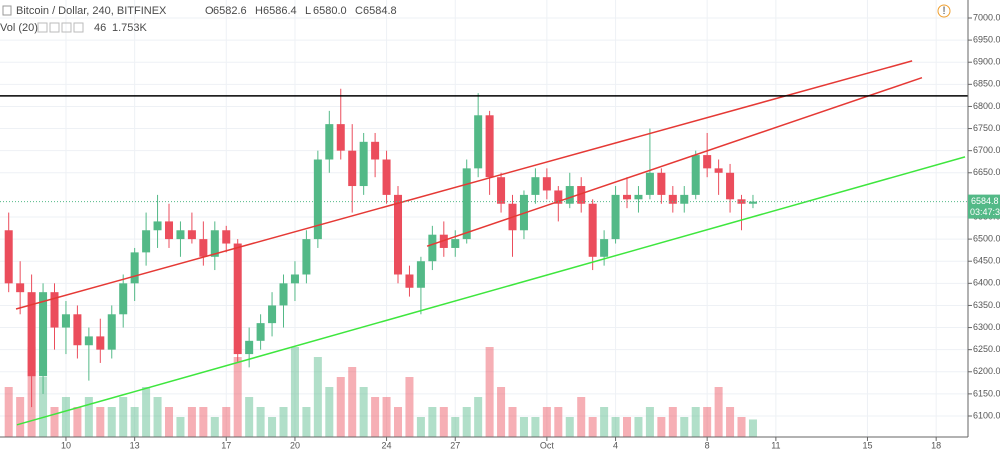 This screenshot has width=1000, height=453. I want to click on settings-icon, so click(42, 27).